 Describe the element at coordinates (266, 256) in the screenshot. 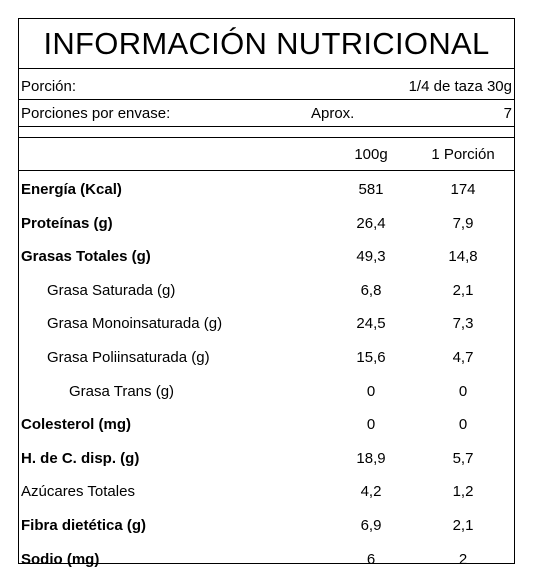

I see `nutrient-row: Grasas Totales (g) 49,3 14,8` at that location.